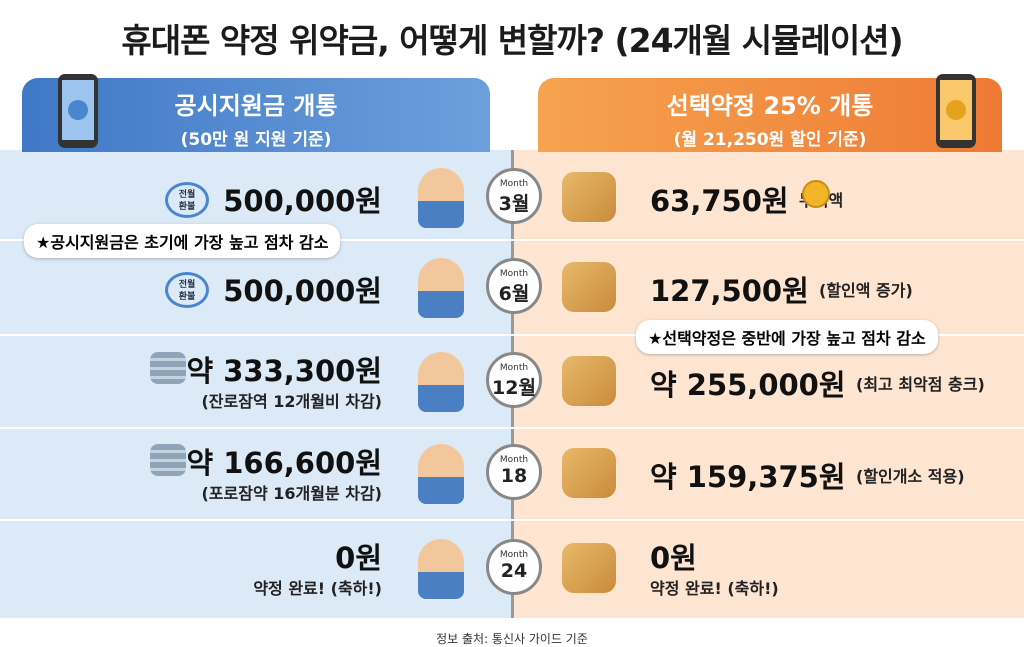  Describe the element at coordinates (291, 493) in the screenshot. I see `left-note: (포로잠약 16개월분 차감)` at that location.